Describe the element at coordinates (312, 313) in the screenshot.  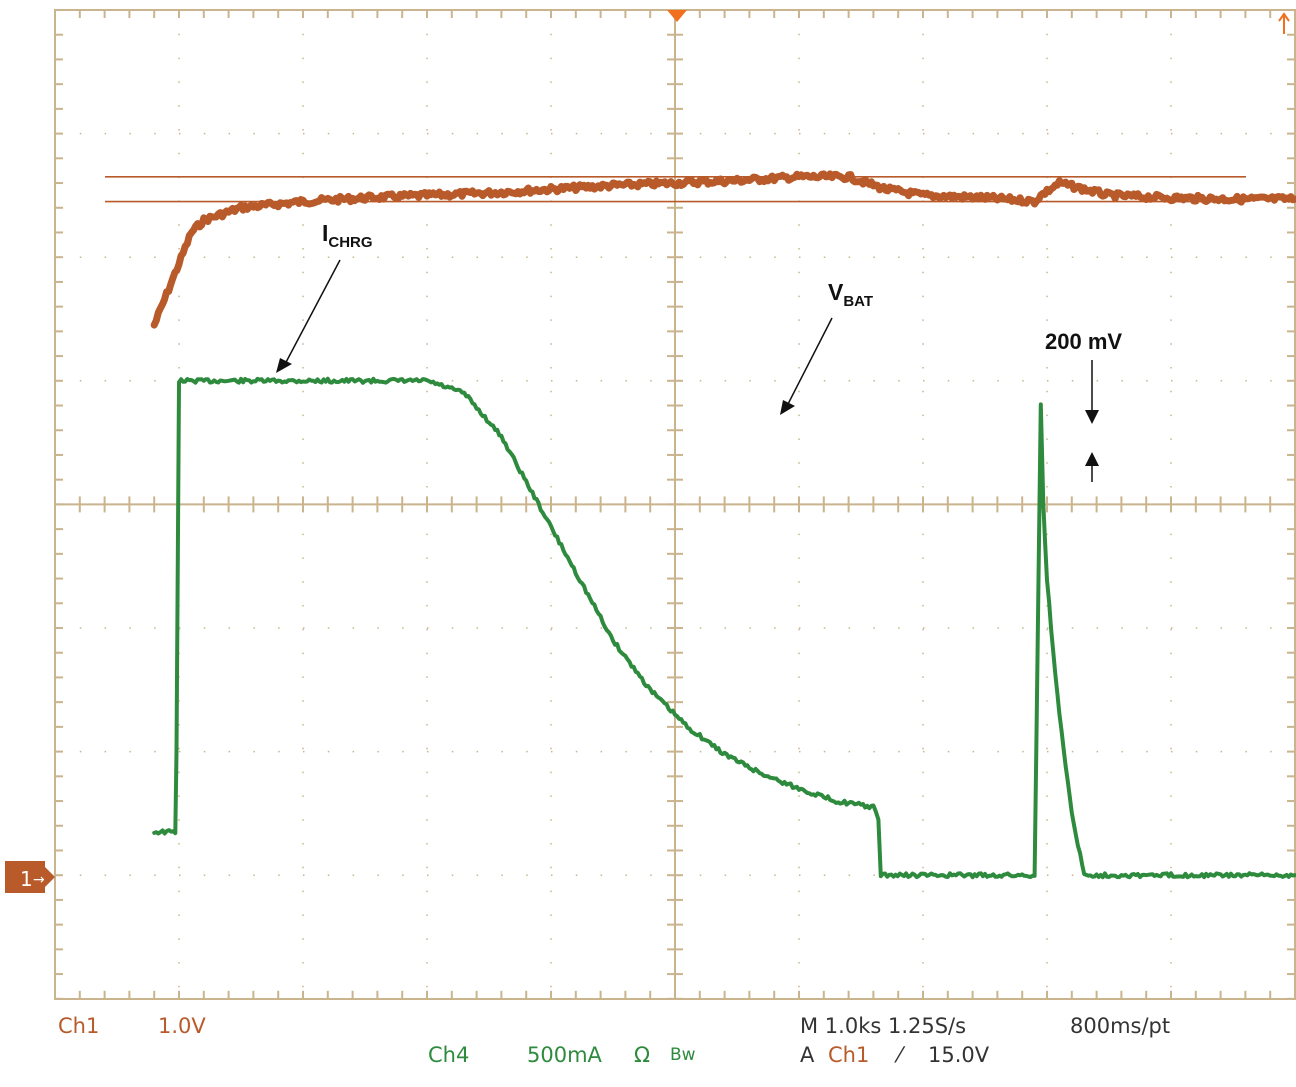
I see `ichrg-pointer-line` at that location.